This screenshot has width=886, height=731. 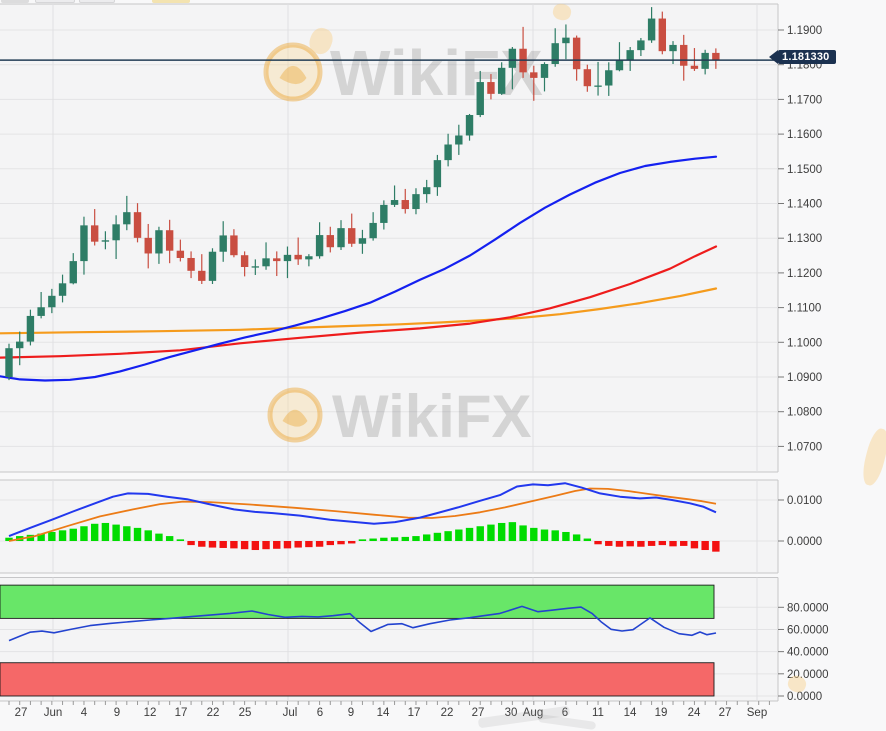 I want to click on price-axis-label: 1.1700, so click(x=804, y=100).